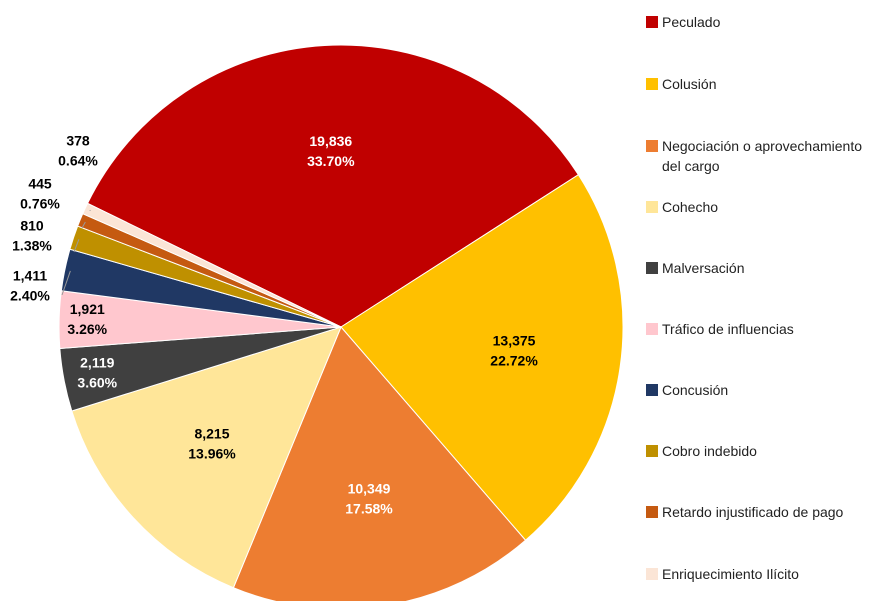  What do you see at coordinates (330, 141) in the screenshot?
I see `data-label-value: 19,836` at bounding box center [330, 141].